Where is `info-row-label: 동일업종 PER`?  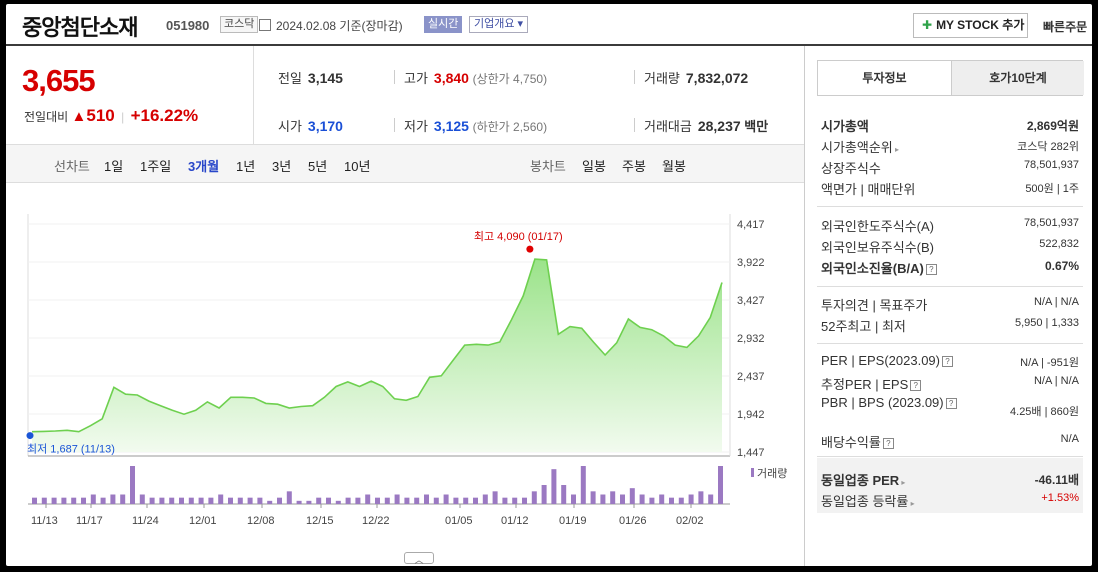 info-row-label: 동일업종 PER is located at coordinates (860, 480).